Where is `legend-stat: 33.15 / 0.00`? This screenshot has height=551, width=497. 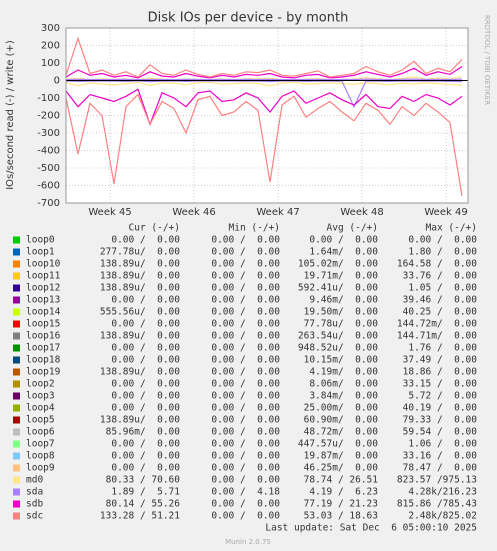
legend-stat: 33.15 / 0.00 is located at coordinates (440, 384).